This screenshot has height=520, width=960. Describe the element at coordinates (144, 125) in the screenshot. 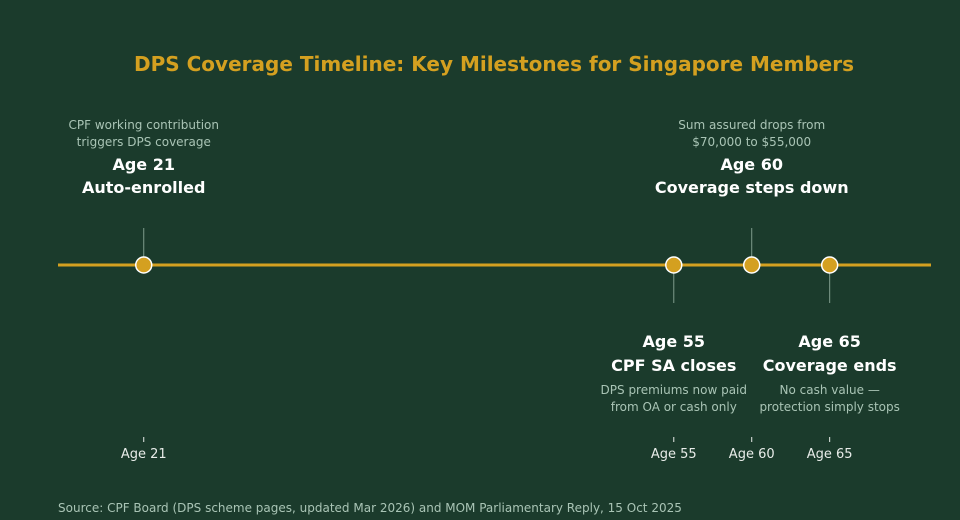

I see `milestone-note-line: CPF working contribution` at that location.